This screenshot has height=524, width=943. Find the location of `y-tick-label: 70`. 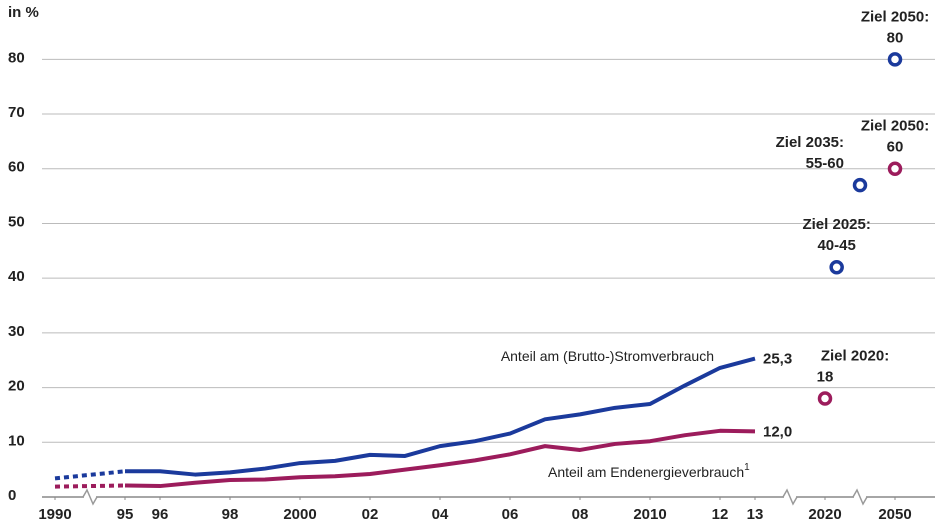

y-tick-label: 70 is located at coordinates (16, 112).